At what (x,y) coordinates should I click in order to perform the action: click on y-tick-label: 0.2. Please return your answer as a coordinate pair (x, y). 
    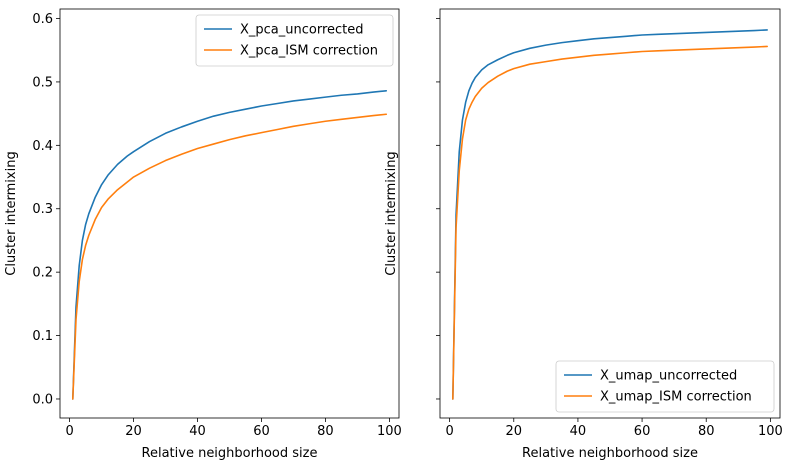
    Looking at the image, I should click on (42, 273).